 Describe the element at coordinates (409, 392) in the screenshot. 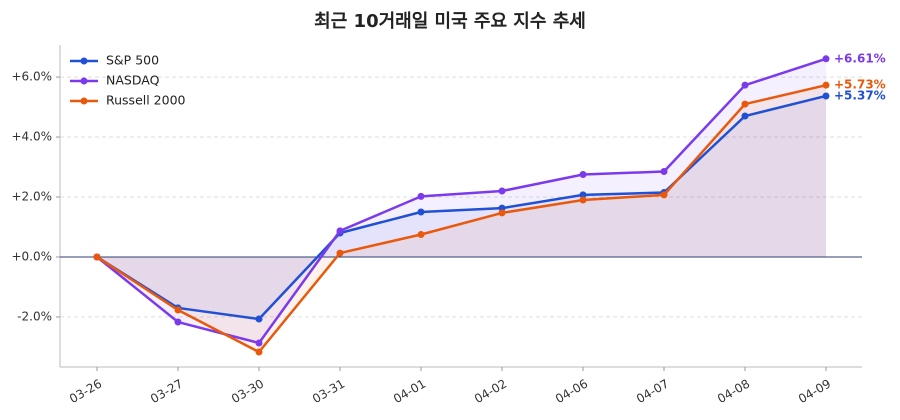

I see `x-tick-label: 04-01` at that location.